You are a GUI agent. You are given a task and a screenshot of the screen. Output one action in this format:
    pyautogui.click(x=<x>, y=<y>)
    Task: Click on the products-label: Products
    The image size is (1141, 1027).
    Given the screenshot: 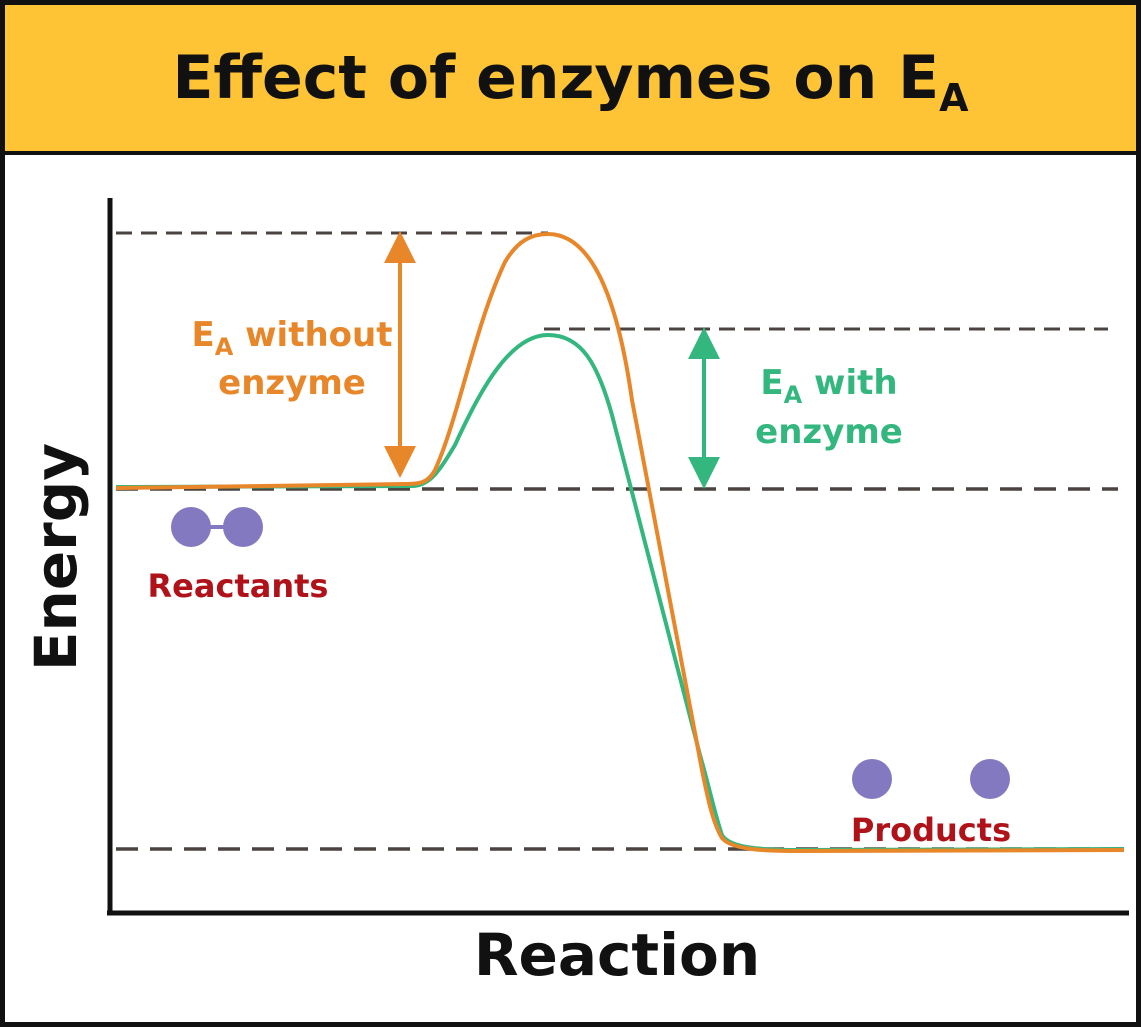 What is the action you would take?
    pyautogui.click(x=931, y=830)
    